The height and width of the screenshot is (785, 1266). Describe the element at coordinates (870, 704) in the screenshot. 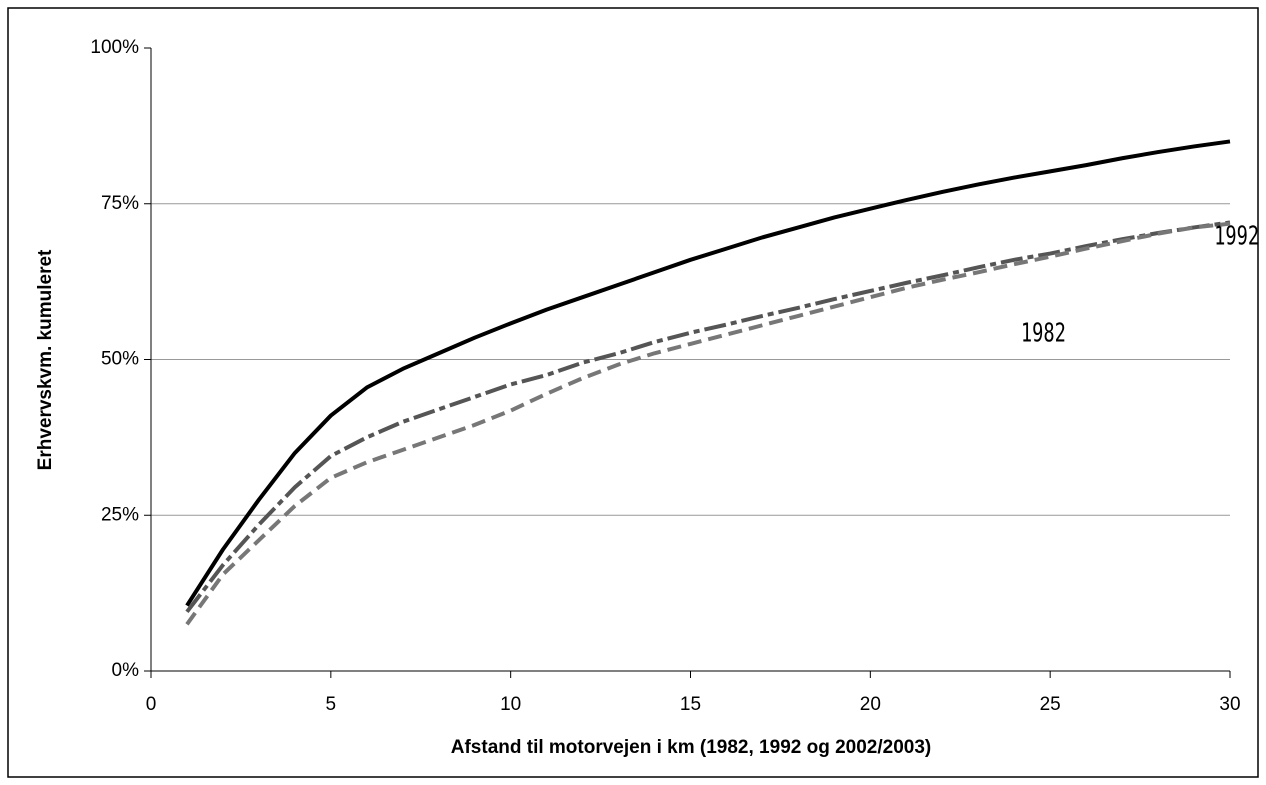

I see `x-tick-label: 20` at that location.